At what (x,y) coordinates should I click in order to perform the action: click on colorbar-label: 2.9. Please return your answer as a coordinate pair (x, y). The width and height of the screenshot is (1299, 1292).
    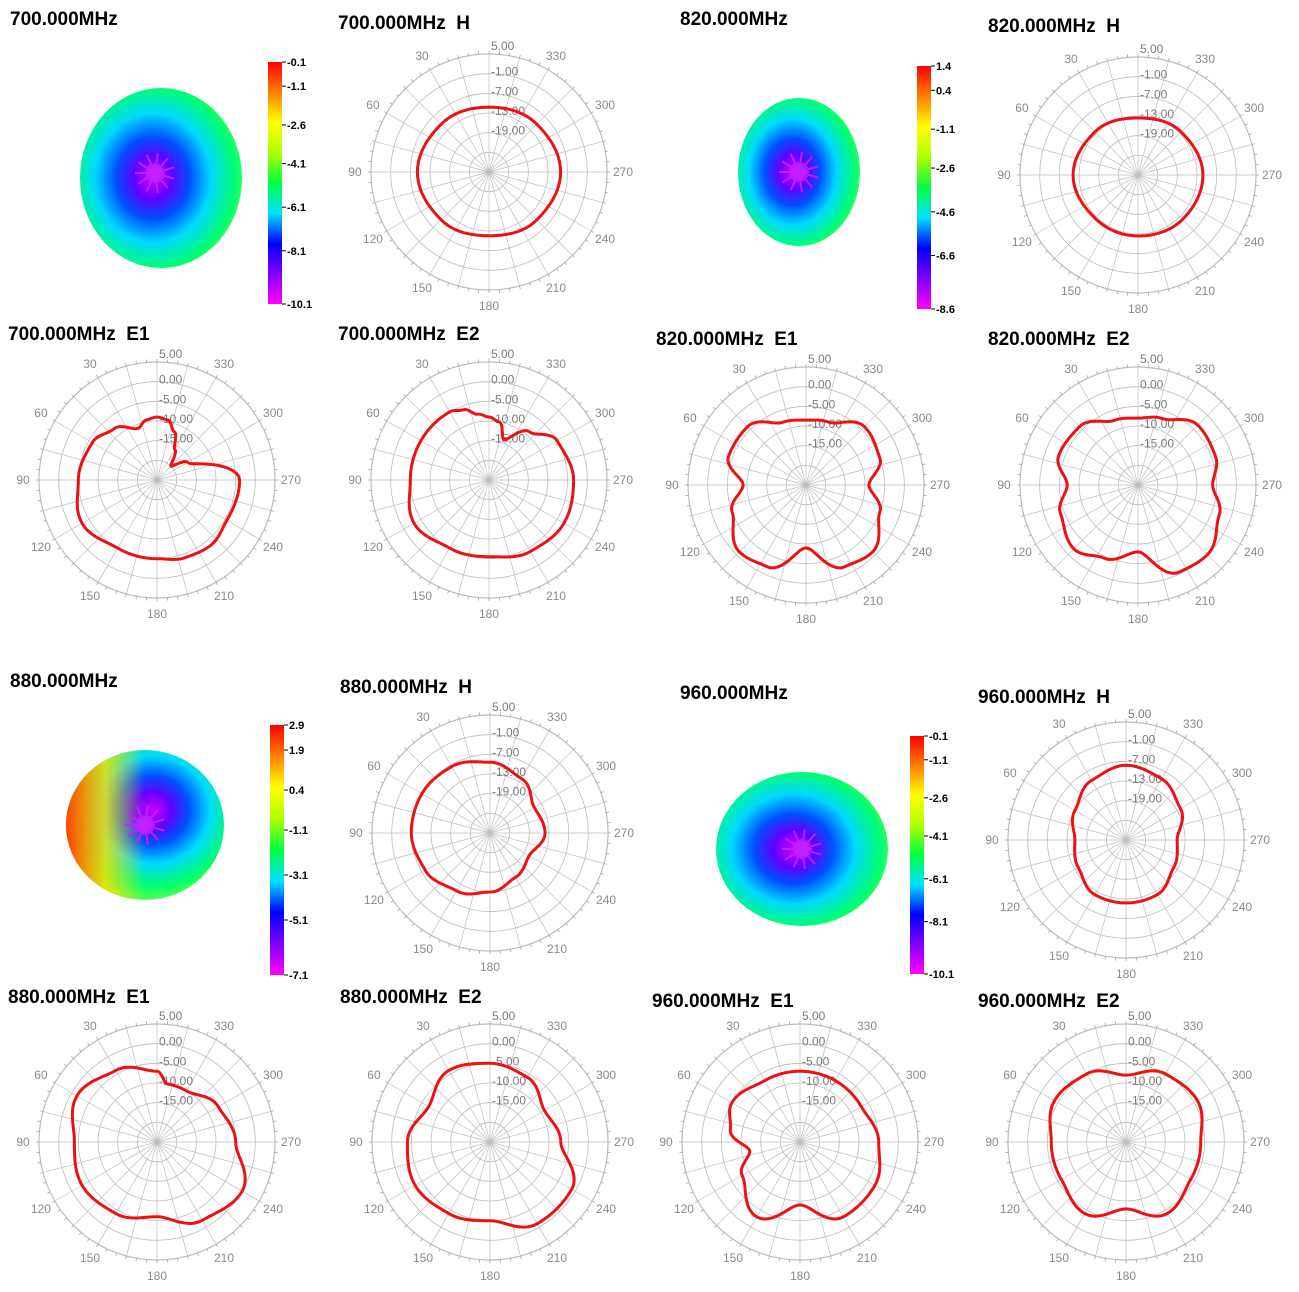
    Looking at the image, I should click on (296, 726).